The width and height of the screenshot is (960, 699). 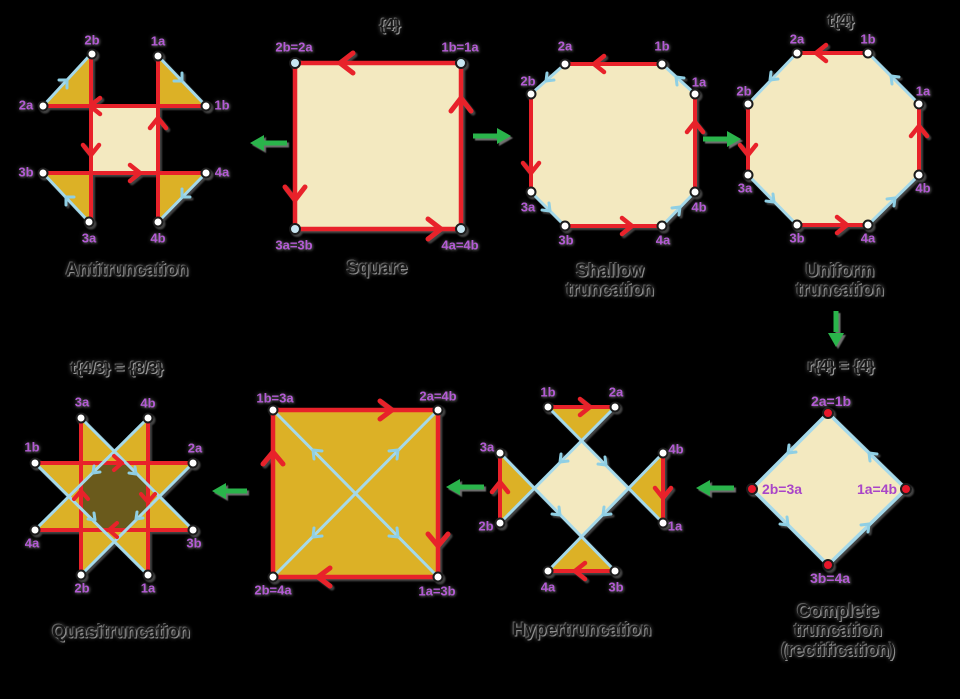 I want to click on complete-cyan-arrow-icons, so click(x=828, y=488).